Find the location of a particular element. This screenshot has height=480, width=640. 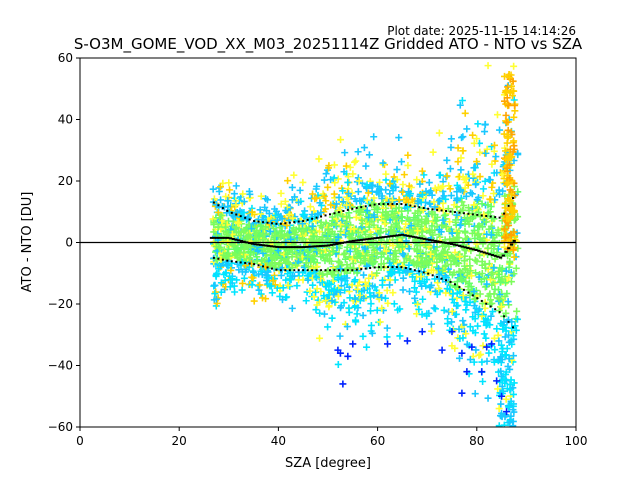

y-tick-label: −60 is located at coordinates (60, 427).